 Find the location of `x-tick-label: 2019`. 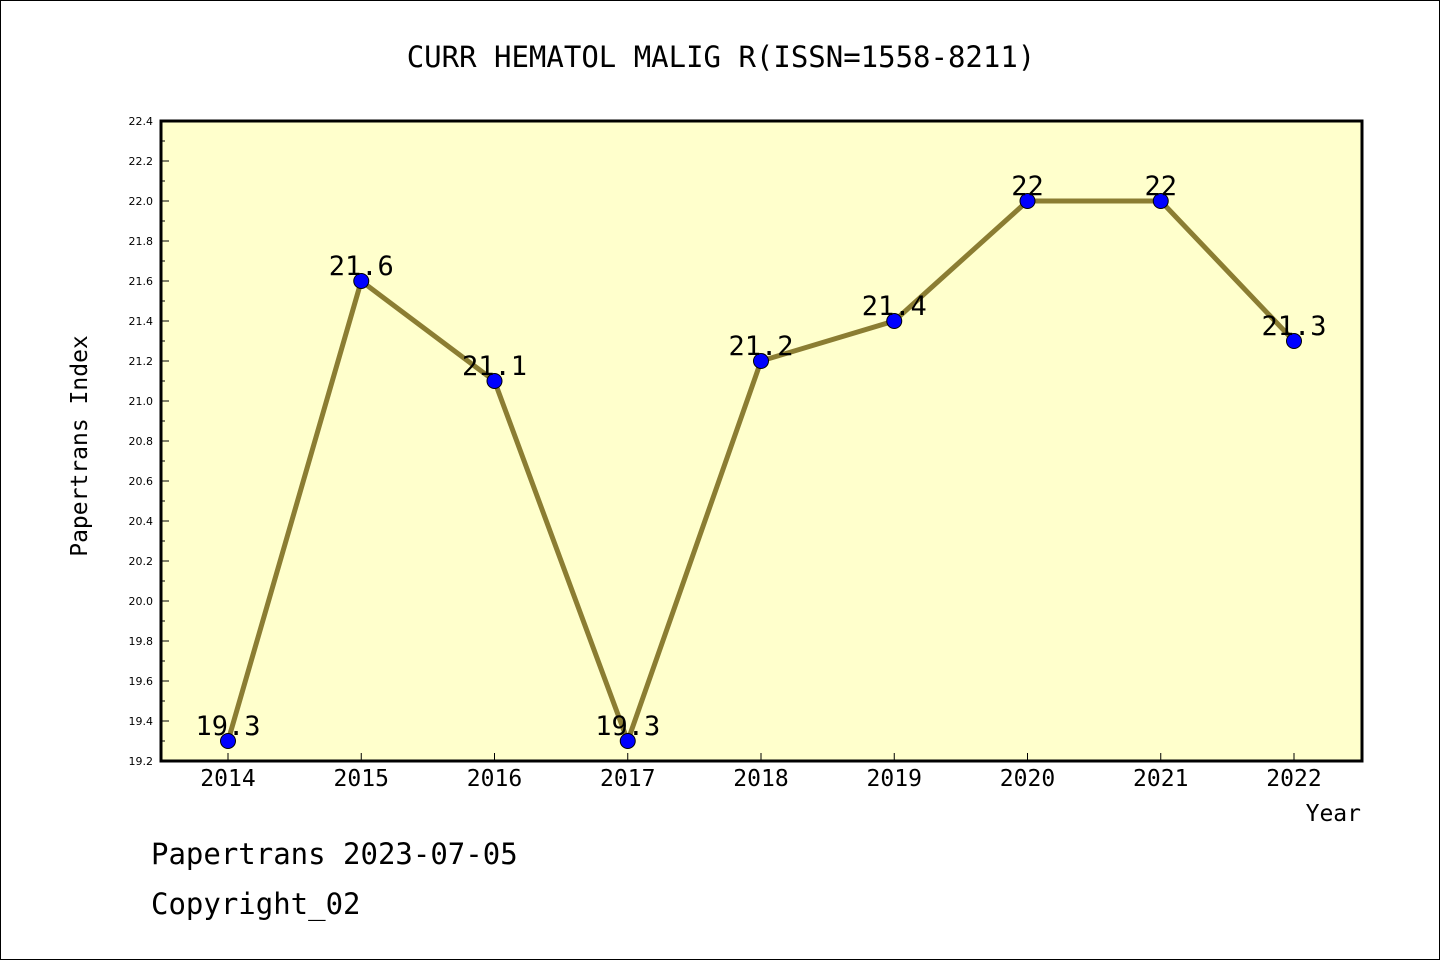

x-tick-label: 2019 is located at coordinates (894, 779).